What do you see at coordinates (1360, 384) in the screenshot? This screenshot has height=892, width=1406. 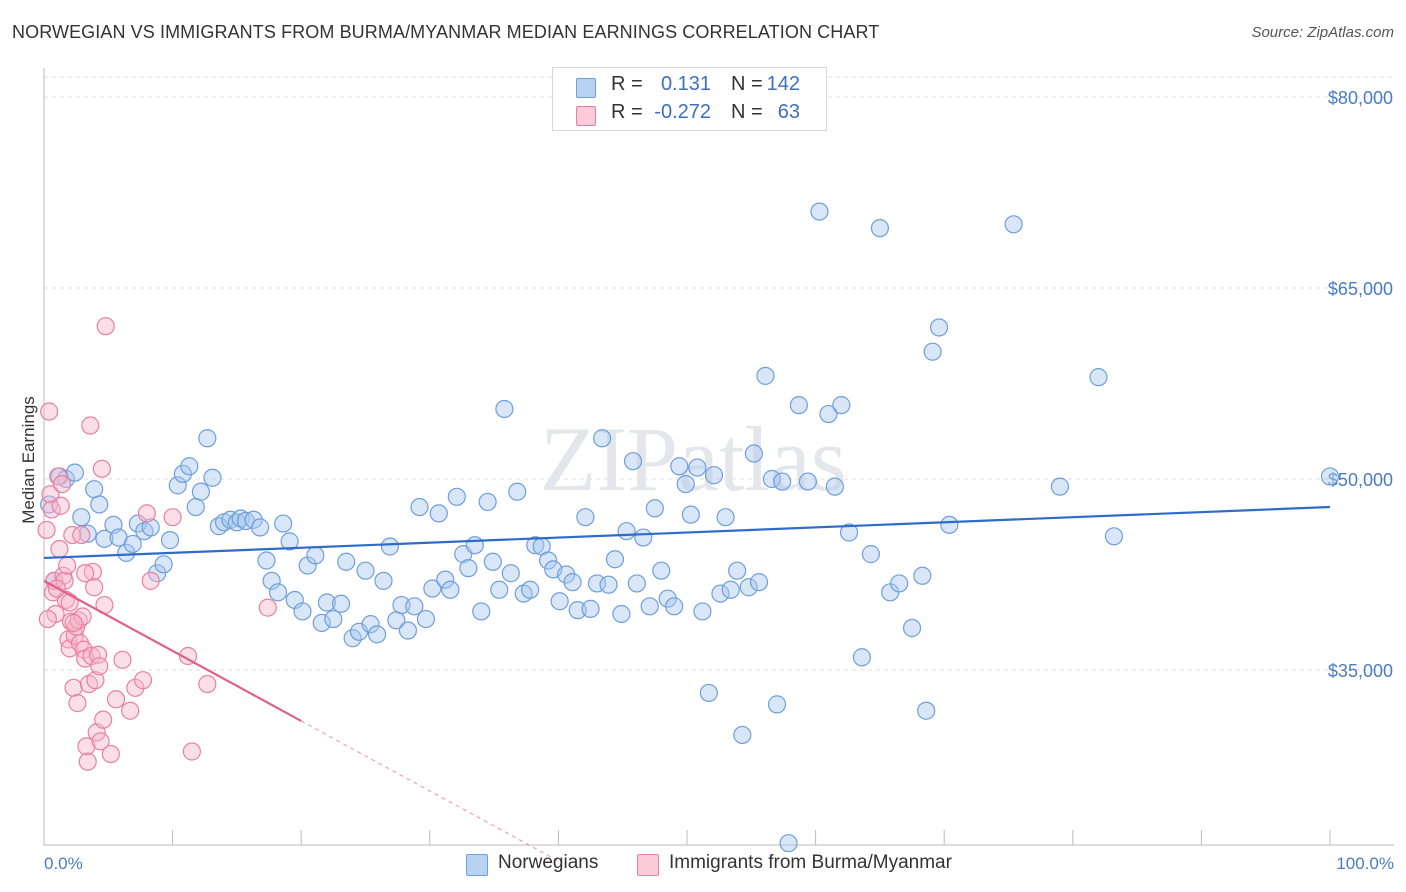 I see `y-axis-tick-labels: $80,000 $65,000 $50,000 $35,000` at bounding box center [1360, 384].